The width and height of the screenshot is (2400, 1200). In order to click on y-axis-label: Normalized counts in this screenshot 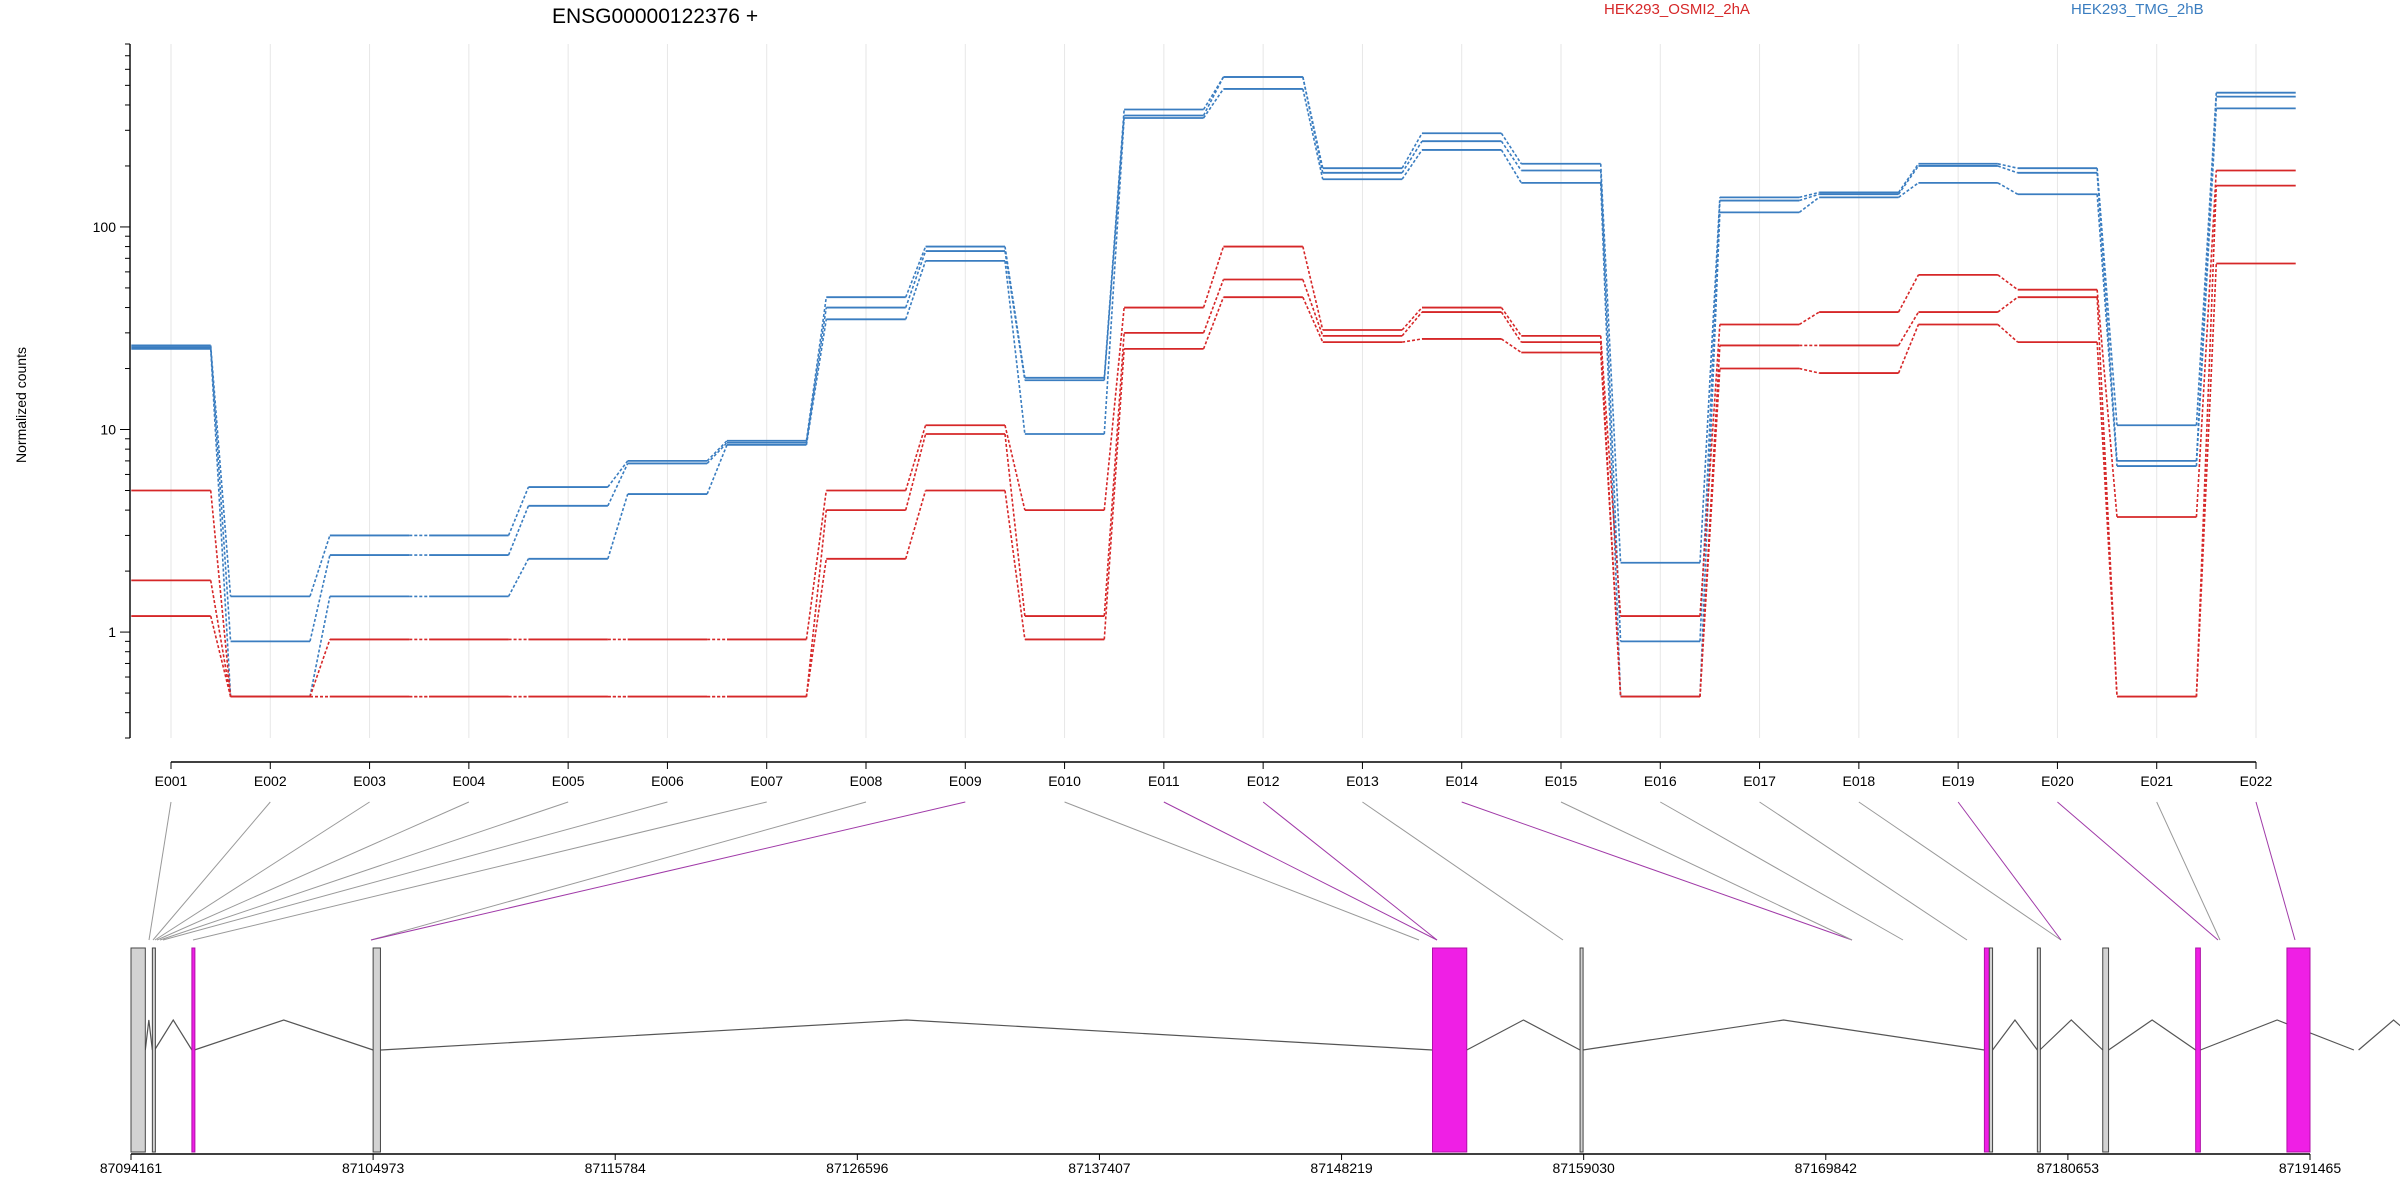, I will do `click(21, 405)`.